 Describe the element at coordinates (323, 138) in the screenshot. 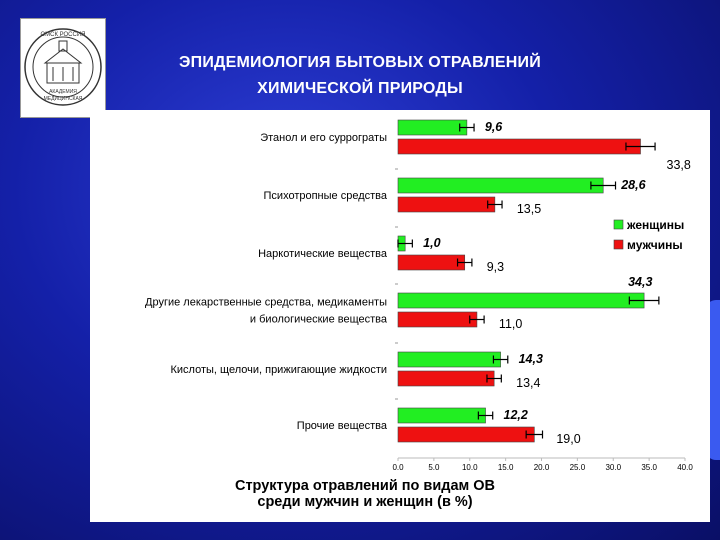

I see `category-label: Этанол и его суррограты` at that location.